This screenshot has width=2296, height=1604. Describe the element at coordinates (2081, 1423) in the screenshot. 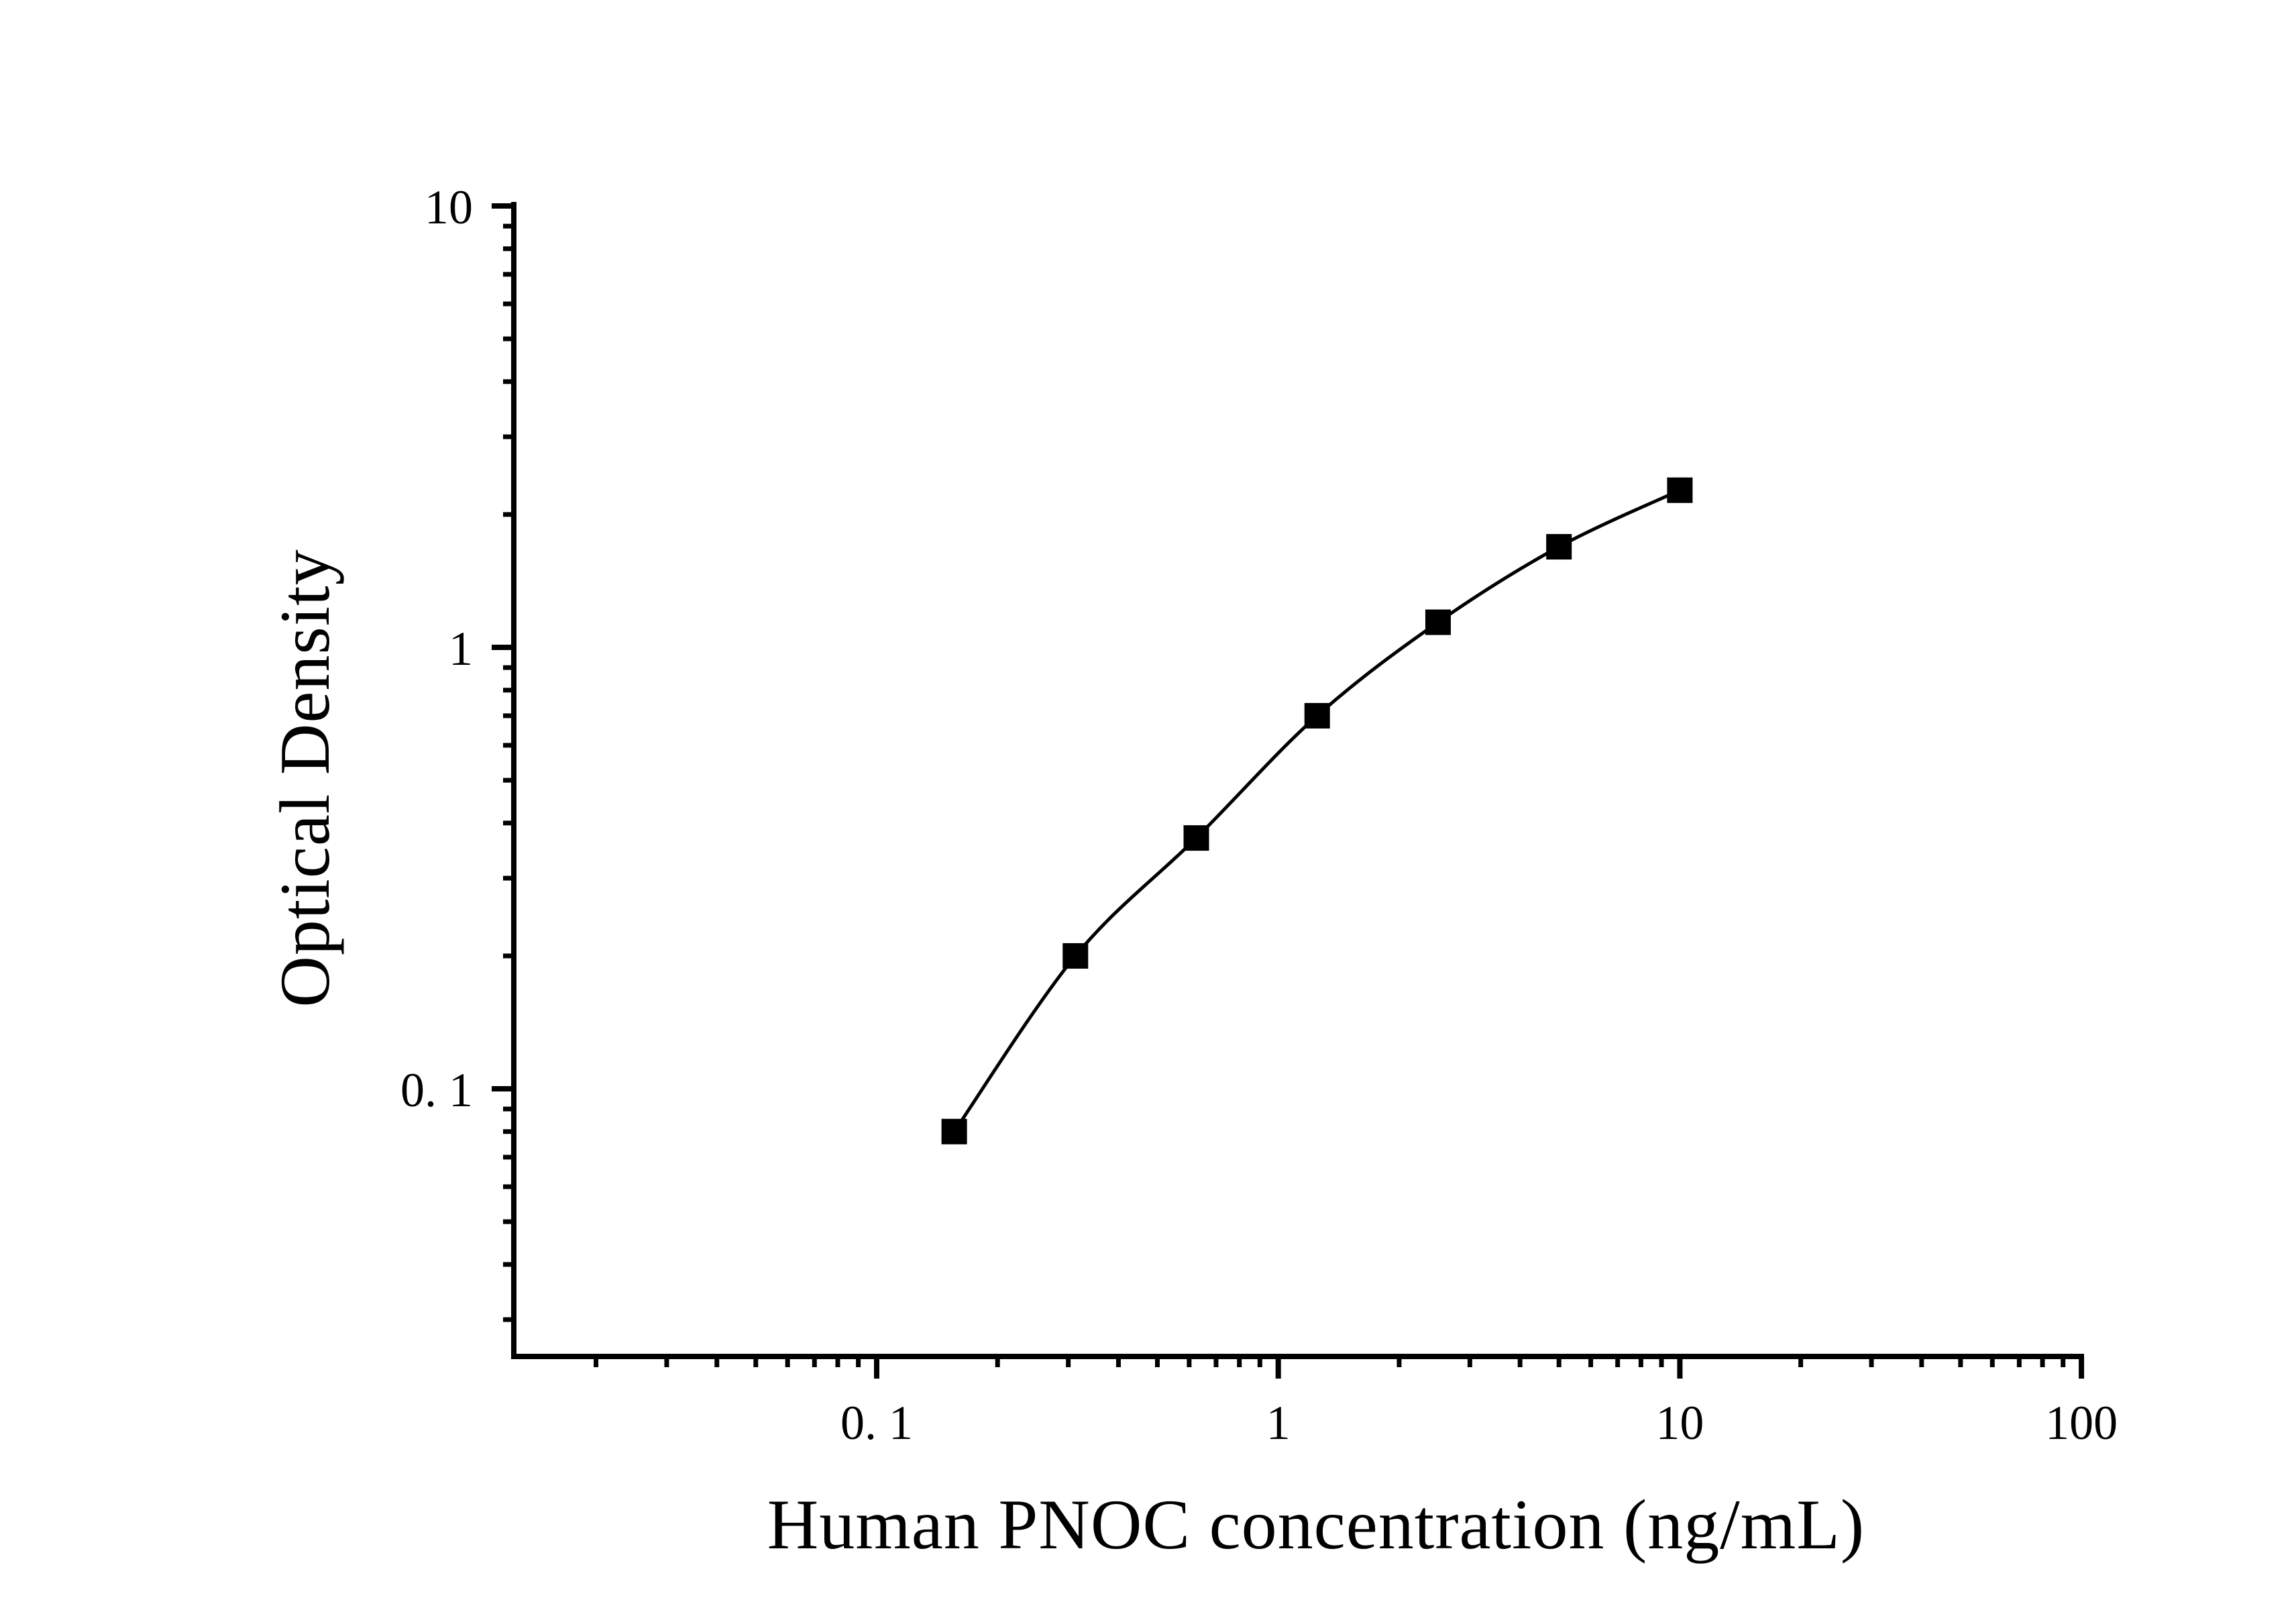

I see `x-tick-label: 100` at that location.